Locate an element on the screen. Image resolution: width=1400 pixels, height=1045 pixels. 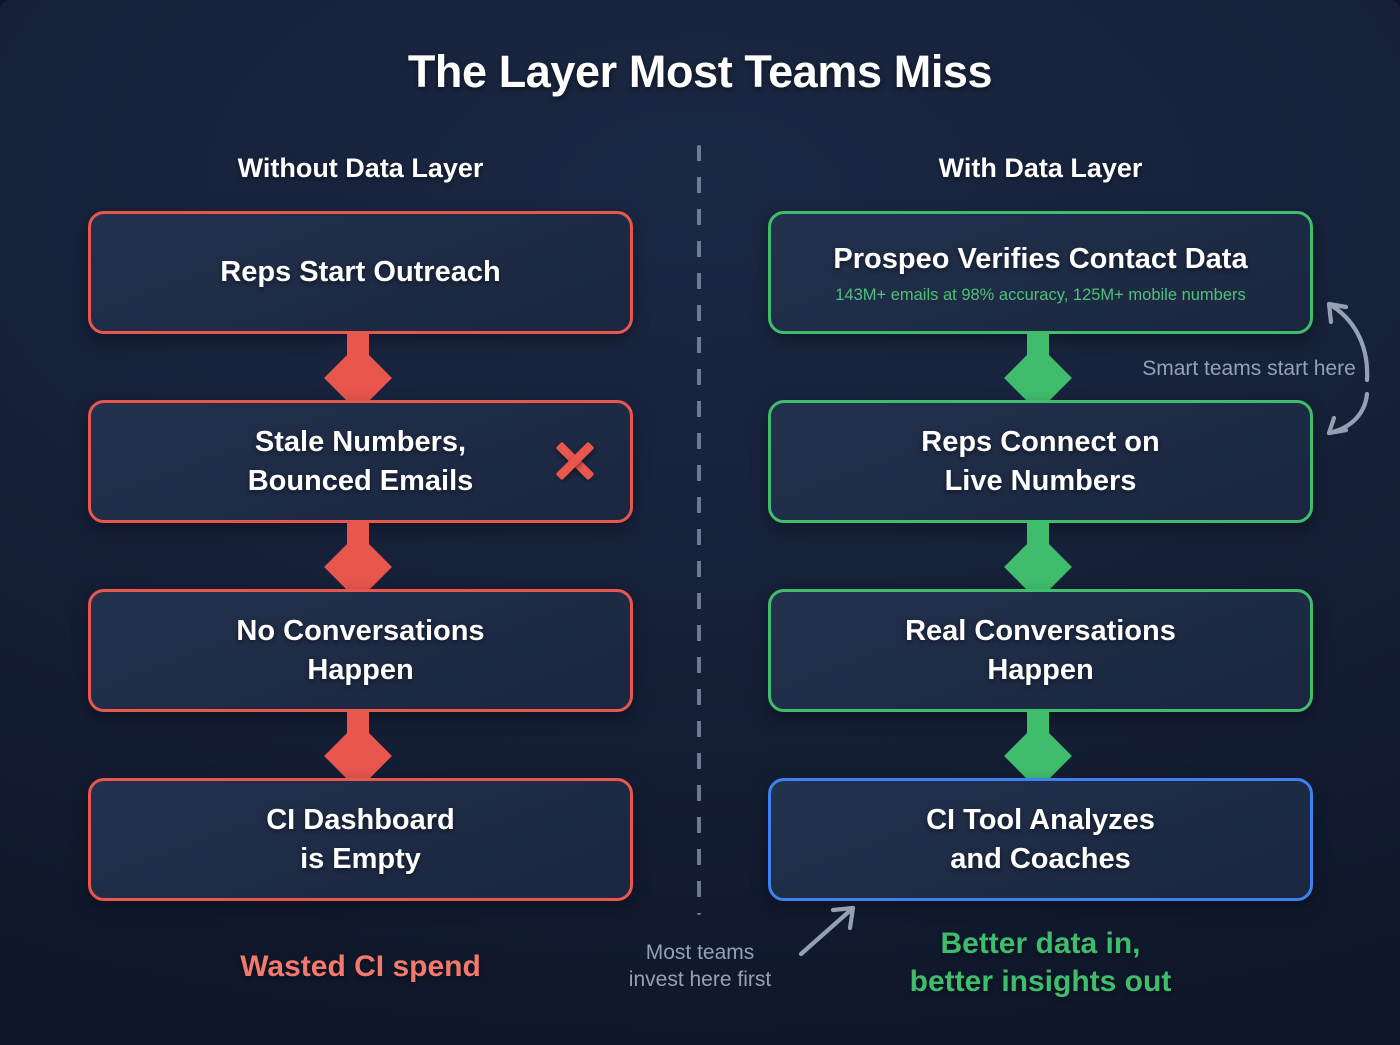
flow-node-stale-numbers: Stale Numbers, Bounced Emails is located at coordinates (360, 461).